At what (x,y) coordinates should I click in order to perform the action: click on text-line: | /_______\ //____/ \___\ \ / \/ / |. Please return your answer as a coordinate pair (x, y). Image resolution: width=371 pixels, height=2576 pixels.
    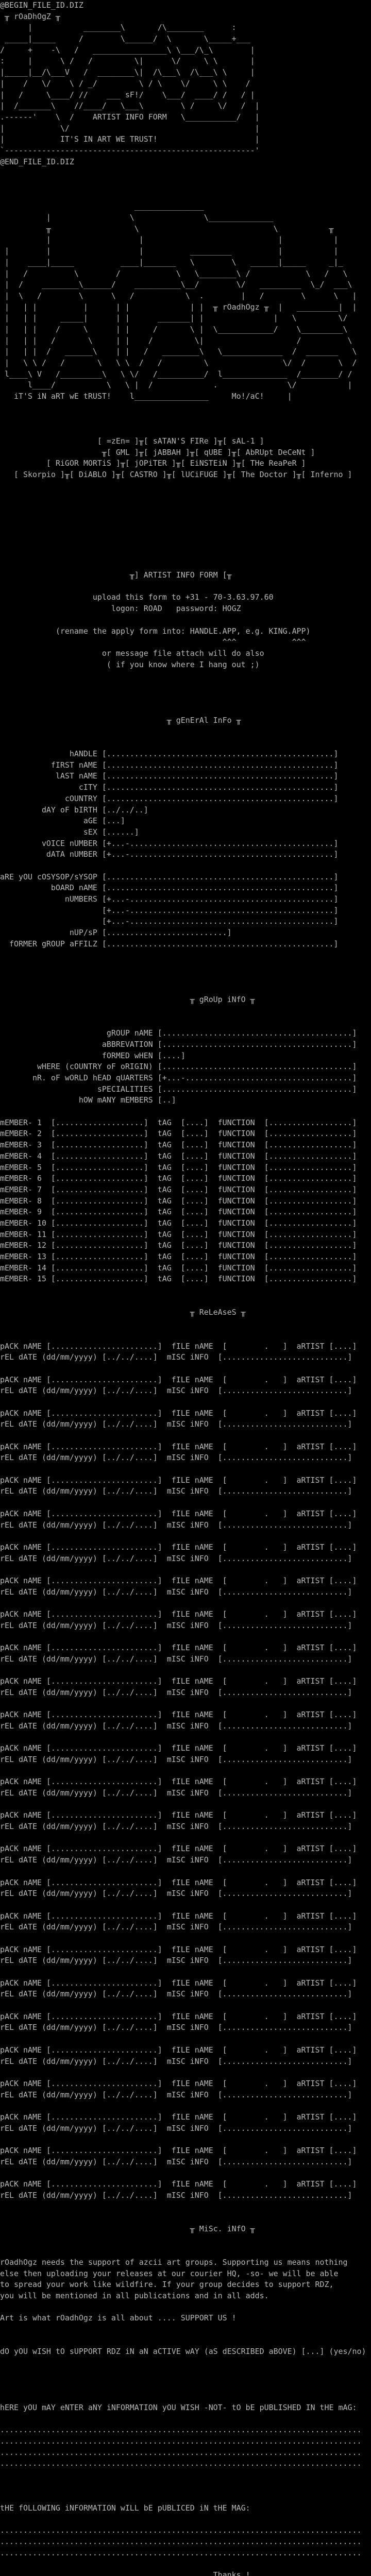
    Looking at the image, I should click on (130, 106).